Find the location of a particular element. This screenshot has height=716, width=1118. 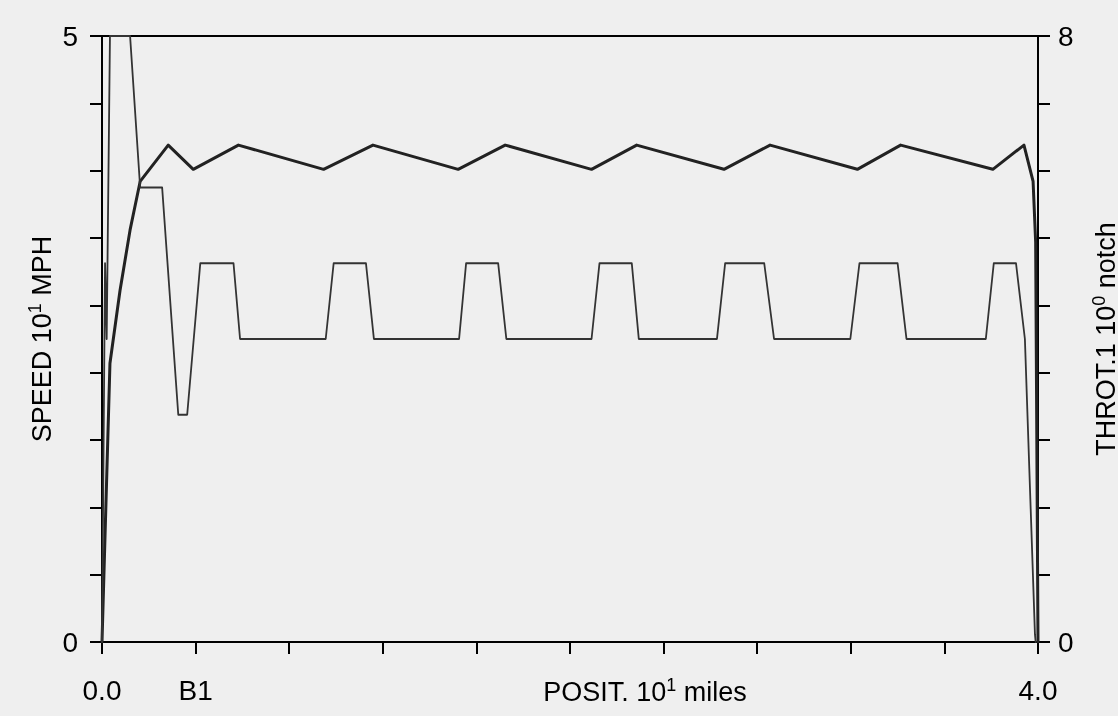

y-tick-label: 5 is located at coordinates (70, 36).